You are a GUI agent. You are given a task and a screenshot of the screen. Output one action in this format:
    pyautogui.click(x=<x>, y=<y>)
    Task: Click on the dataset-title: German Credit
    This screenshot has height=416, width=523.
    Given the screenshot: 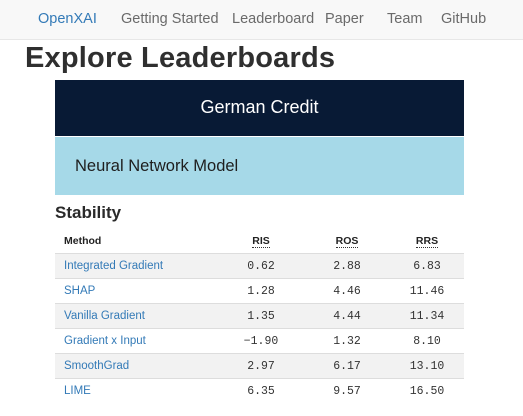 What is the action you would take?
    pyautogui.click(x=259, y=107)
    